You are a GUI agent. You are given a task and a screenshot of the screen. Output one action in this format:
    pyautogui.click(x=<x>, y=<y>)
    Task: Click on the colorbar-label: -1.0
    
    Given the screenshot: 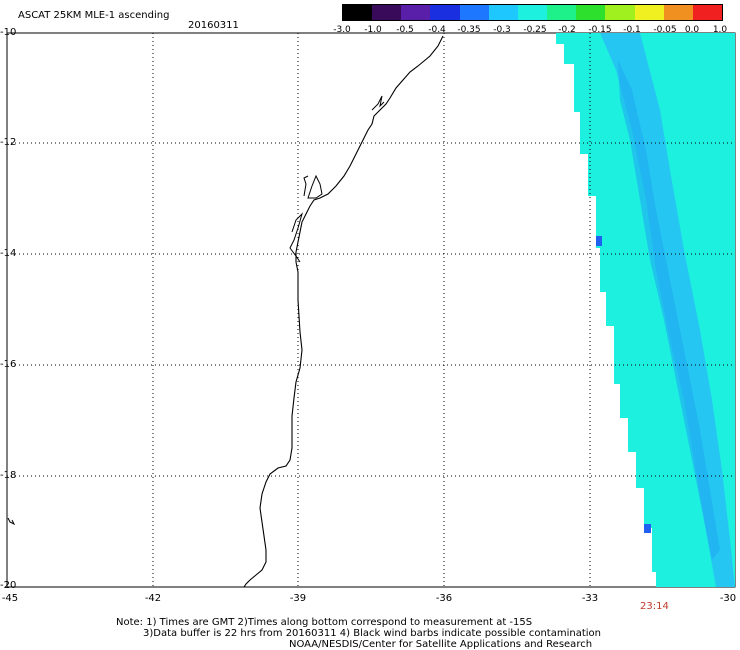 What is the action you would take?
    pyautogui.click(x=373, y=30)
    